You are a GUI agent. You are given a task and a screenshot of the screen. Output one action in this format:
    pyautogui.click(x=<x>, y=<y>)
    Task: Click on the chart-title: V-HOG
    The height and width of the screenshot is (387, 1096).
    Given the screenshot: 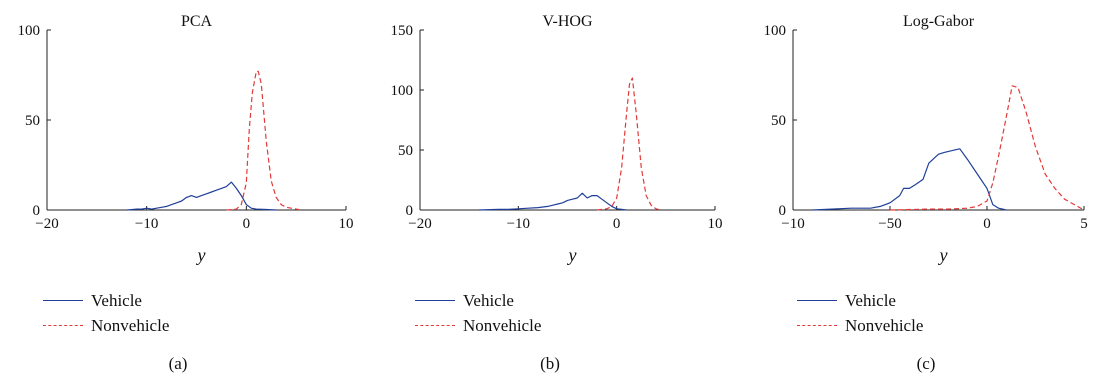 What is the action you would take?
    pyautogui.click(x=567, y=21)
    